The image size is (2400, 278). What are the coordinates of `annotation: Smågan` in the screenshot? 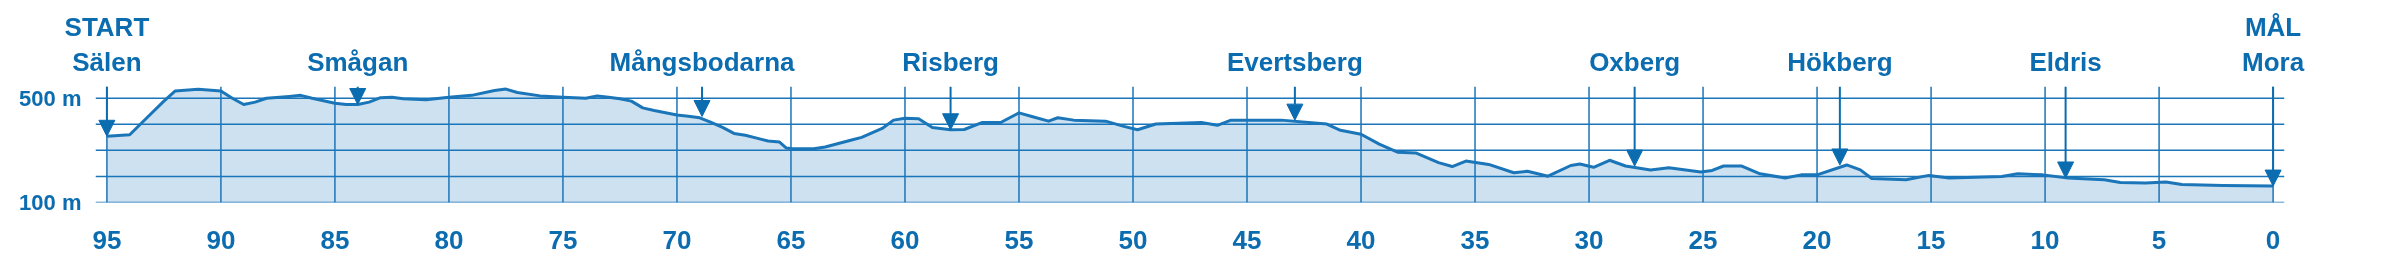 It's located at (358, 61).